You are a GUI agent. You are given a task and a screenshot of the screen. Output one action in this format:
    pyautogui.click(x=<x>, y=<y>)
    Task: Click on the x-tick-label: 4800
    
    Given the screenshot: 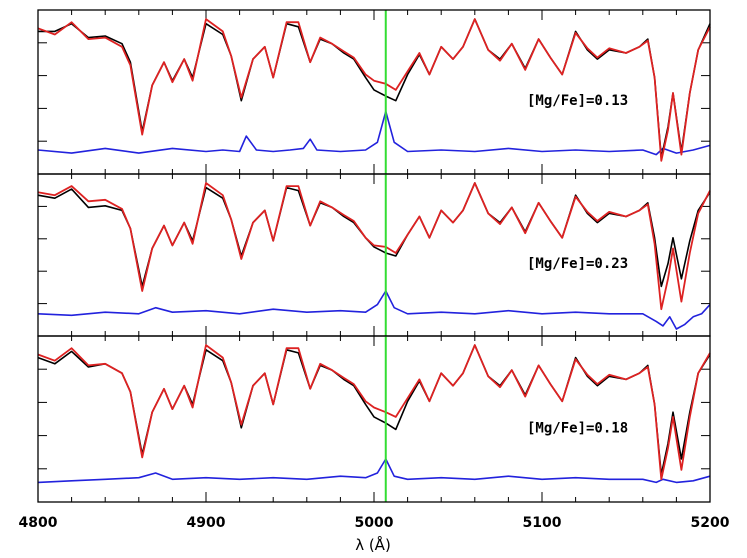 What is the action you would take?
    pyautogui.click(x=38, y=523)
    